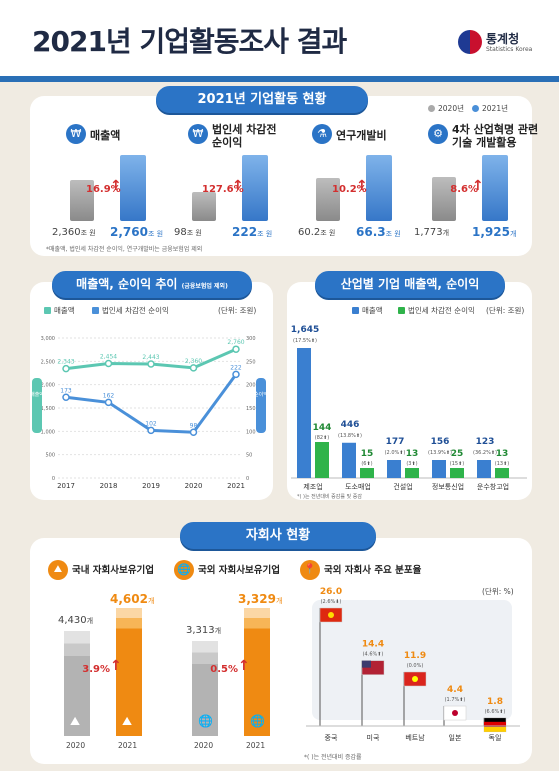  What do you see at coordinates (150, 357) in the screenshot?
I see `data-label: 2,443` at bounding box center [150, 357].